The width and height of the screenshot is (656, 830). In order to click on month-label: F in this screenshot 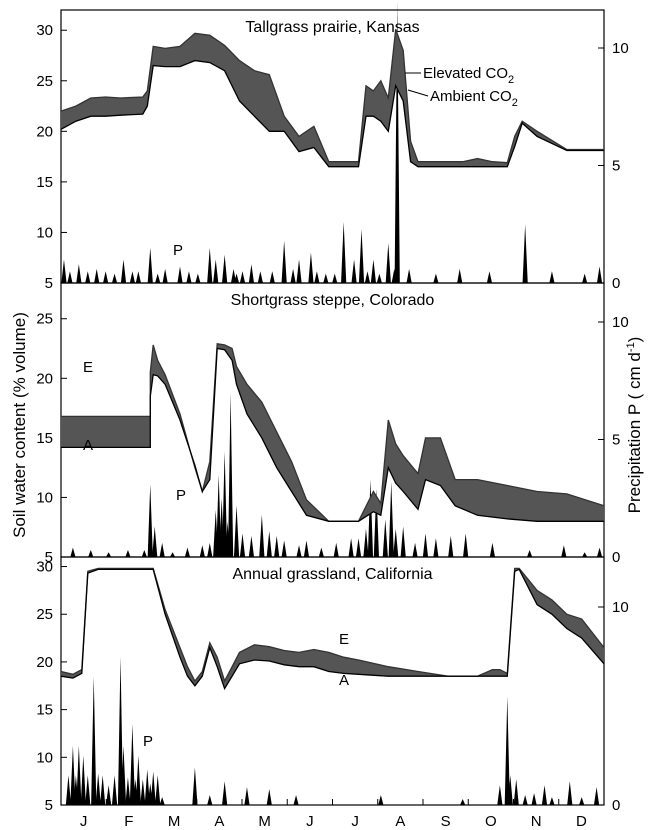, I will do `click(128, 821)`.